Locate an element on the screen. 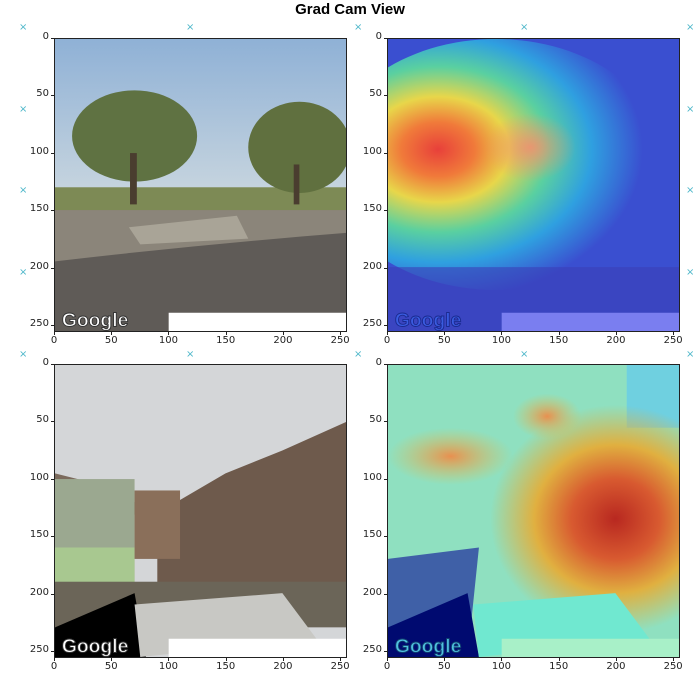  figure-title: Grad Cam View is located at coordinates (350, 9).